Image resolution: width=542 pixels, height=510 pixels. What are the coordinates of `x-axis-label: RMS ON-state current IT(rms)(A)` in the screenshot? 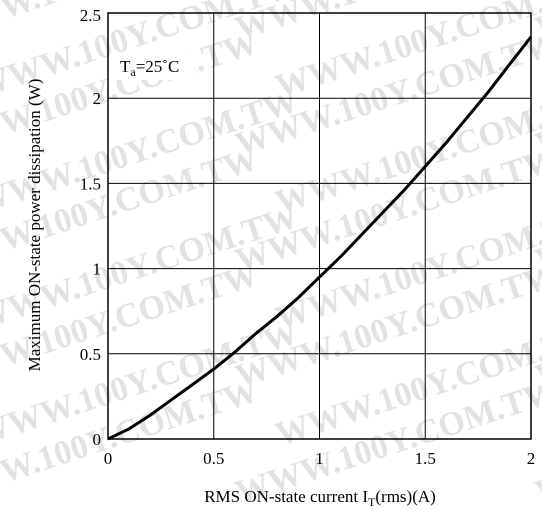 It's located at (320, 498).